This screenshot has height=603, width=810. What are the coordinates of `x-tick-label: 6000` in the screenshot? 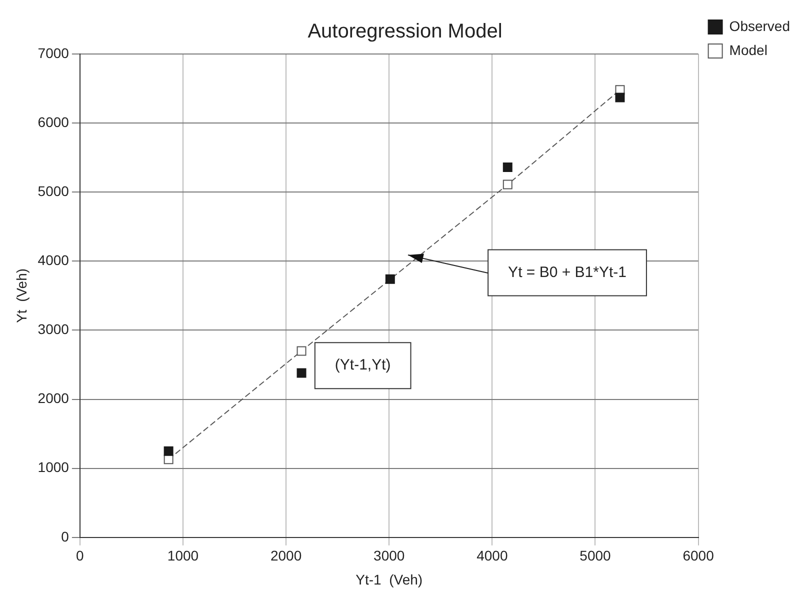 It's located at (698, 556).